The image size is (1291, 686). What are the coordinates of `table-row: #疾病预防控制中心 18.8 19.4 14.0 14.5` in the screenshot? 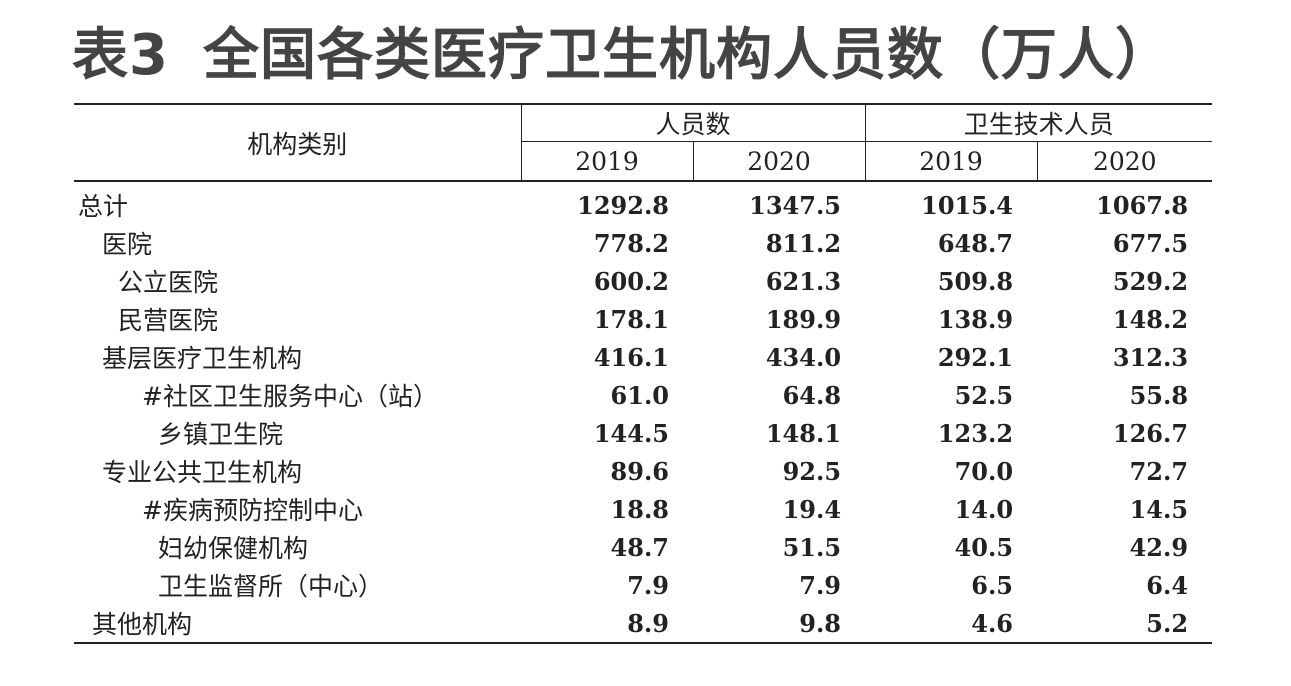 It's located at (643, 509).